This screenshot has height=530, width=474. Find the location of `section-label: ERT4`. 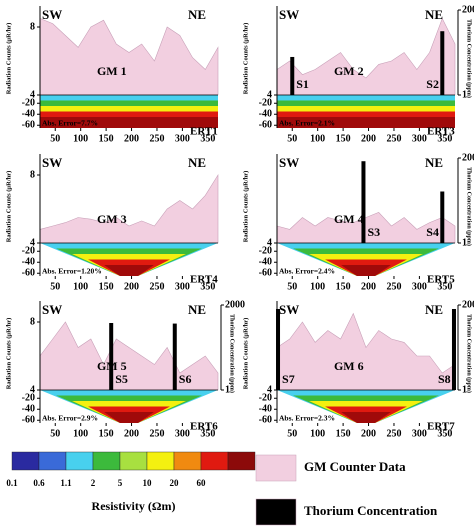

section-label: ERT4 is located at coordinates (204, 280).